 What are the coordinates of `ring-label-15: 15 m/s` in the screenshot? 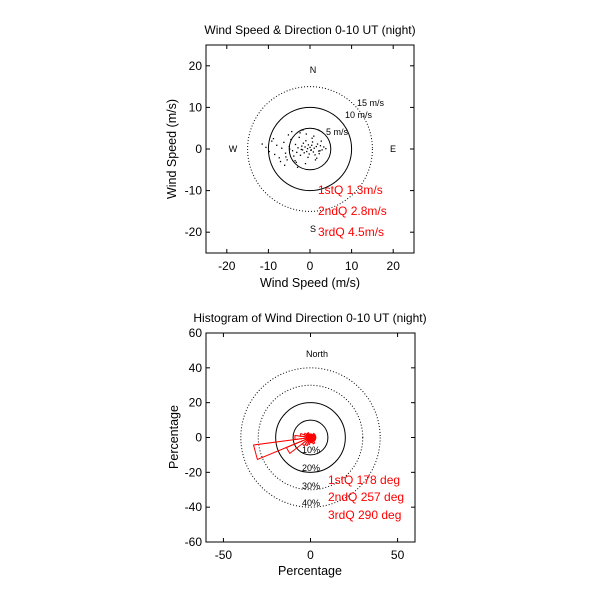 It's located at (371, 103).